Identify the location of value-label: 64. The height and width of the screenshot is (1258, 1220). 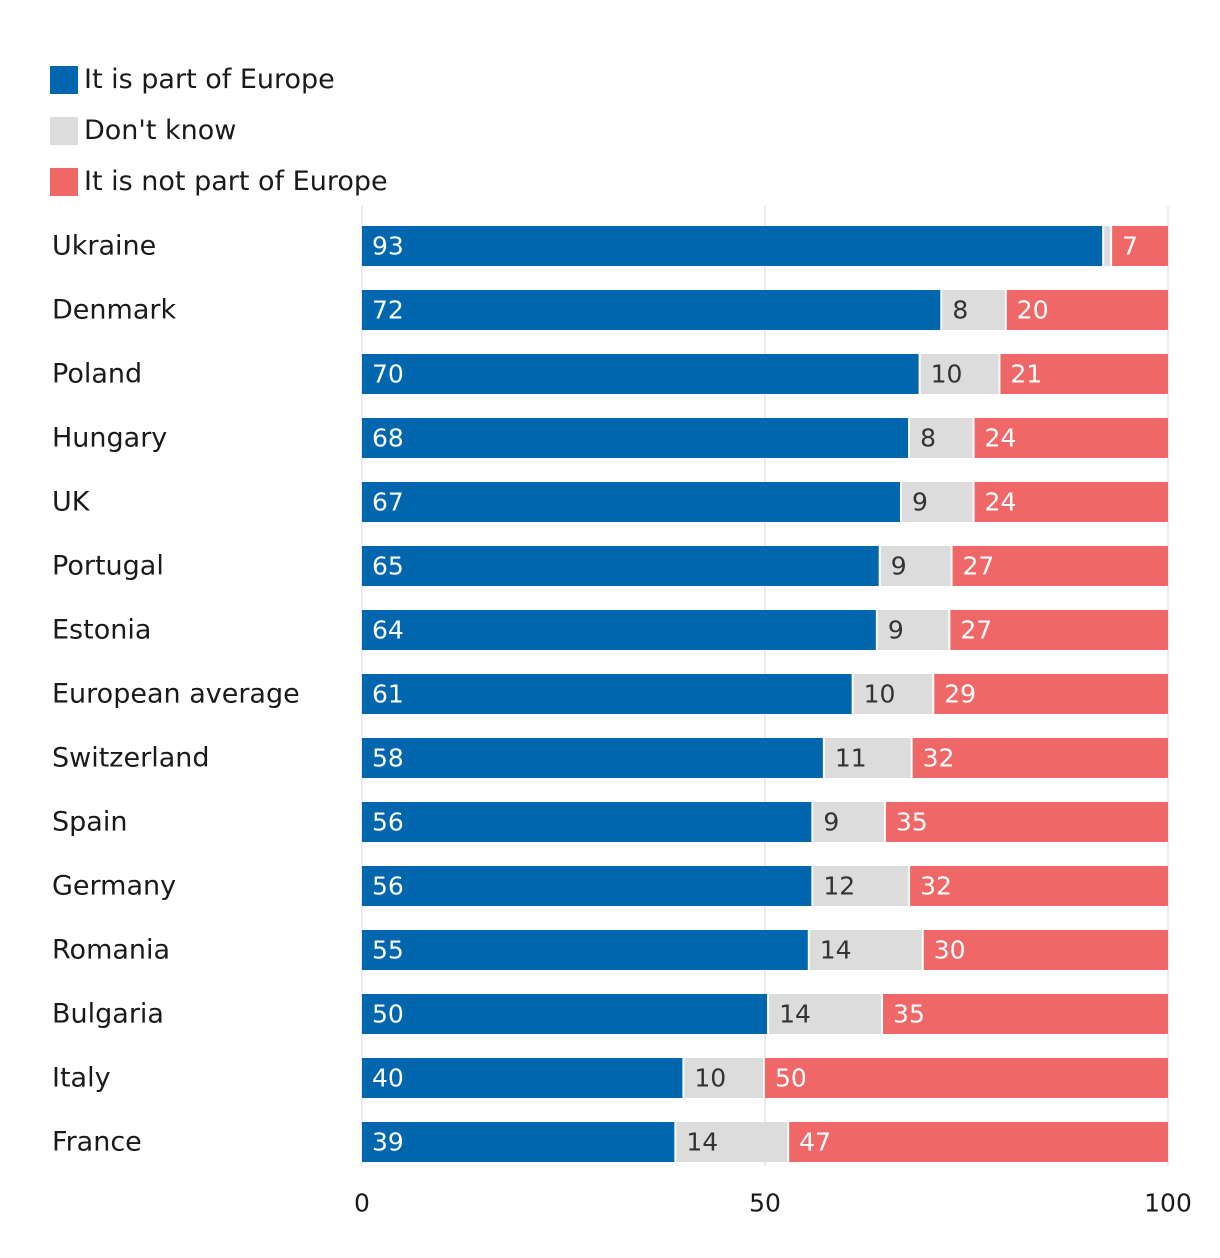
(388, 630).